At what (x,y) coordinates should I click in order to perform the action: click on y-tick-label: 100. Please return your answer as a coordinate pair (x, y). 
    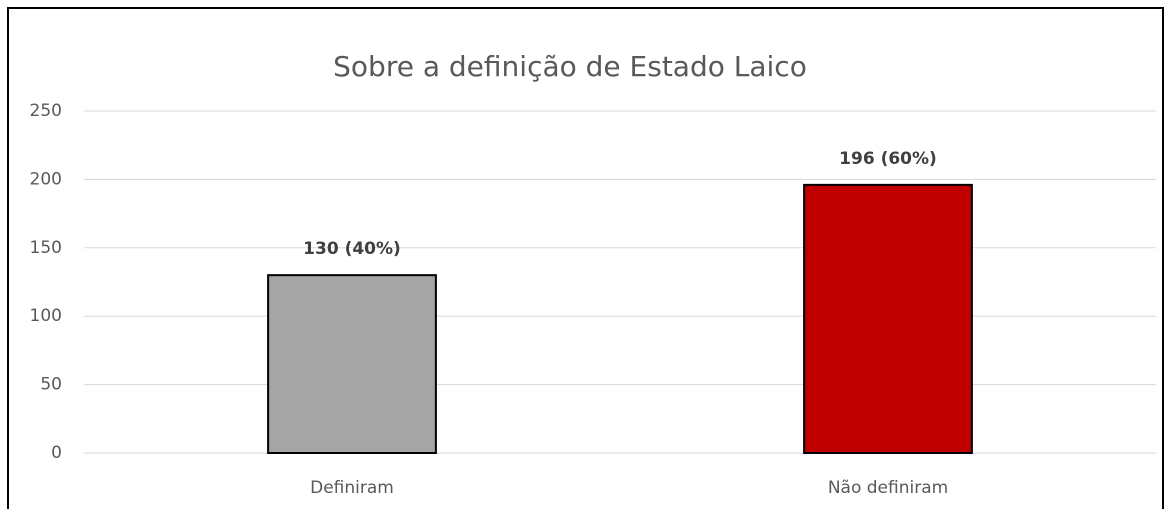
    Looking at the image, I should click on (46, 316).